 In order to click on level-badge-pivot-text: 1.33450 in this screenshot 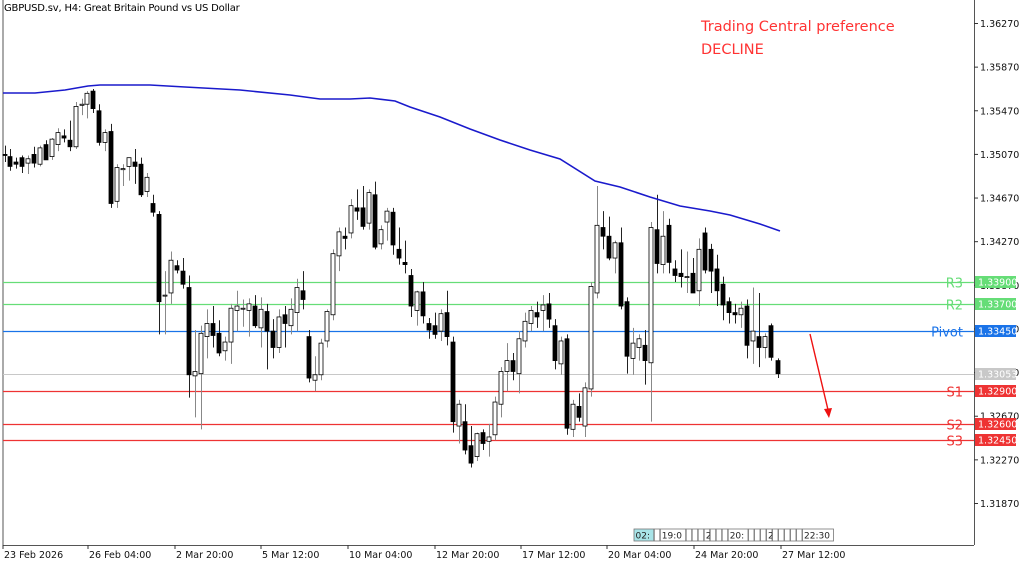, I will do `click(997, 332)`.